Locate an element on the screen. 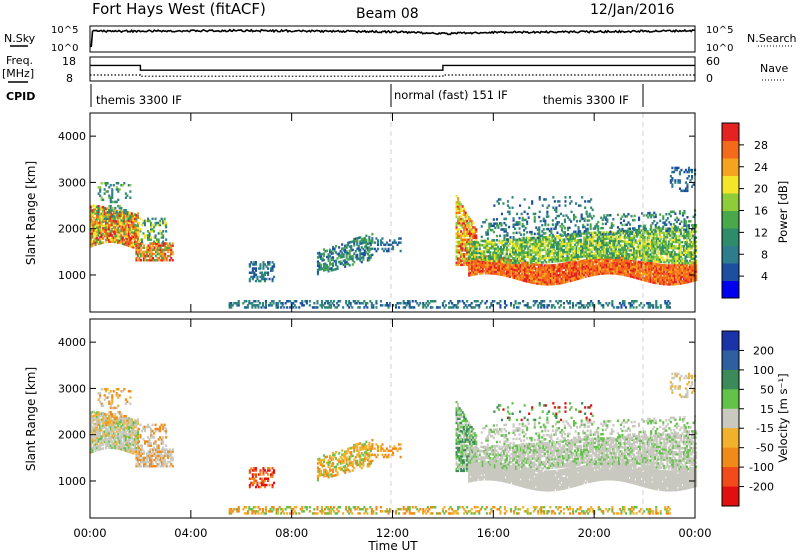 The height and width of the screenshot is (554, 800). frequency-panel: Freq. [MHz] 18 8 60 0 Nave is located at coordinates (395, 69).